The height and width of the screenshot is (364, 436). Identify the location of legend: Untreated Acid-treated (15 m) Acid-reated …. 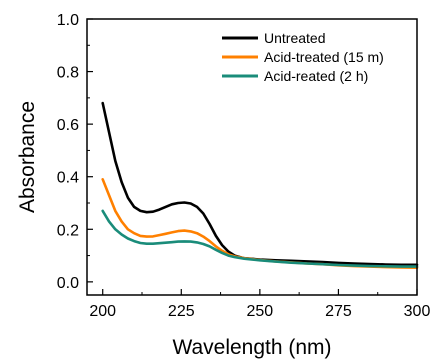
(303, 57).